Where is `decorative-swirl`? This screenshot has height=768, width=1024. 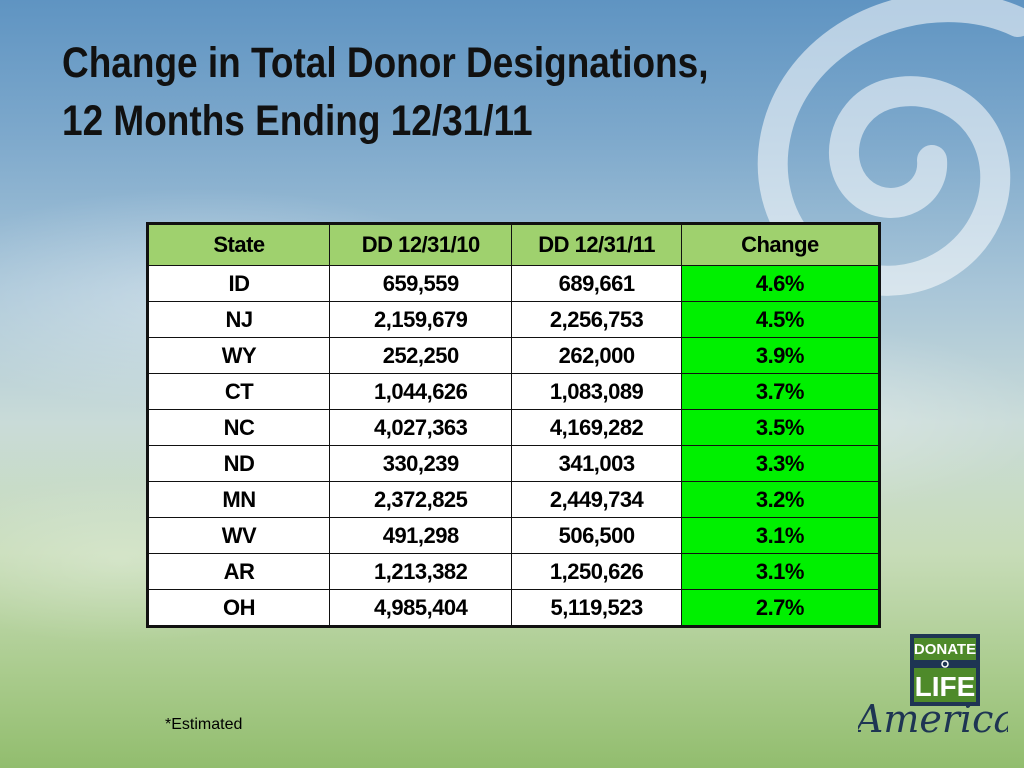
decorative-swirl is located at coordinates (890, 148).